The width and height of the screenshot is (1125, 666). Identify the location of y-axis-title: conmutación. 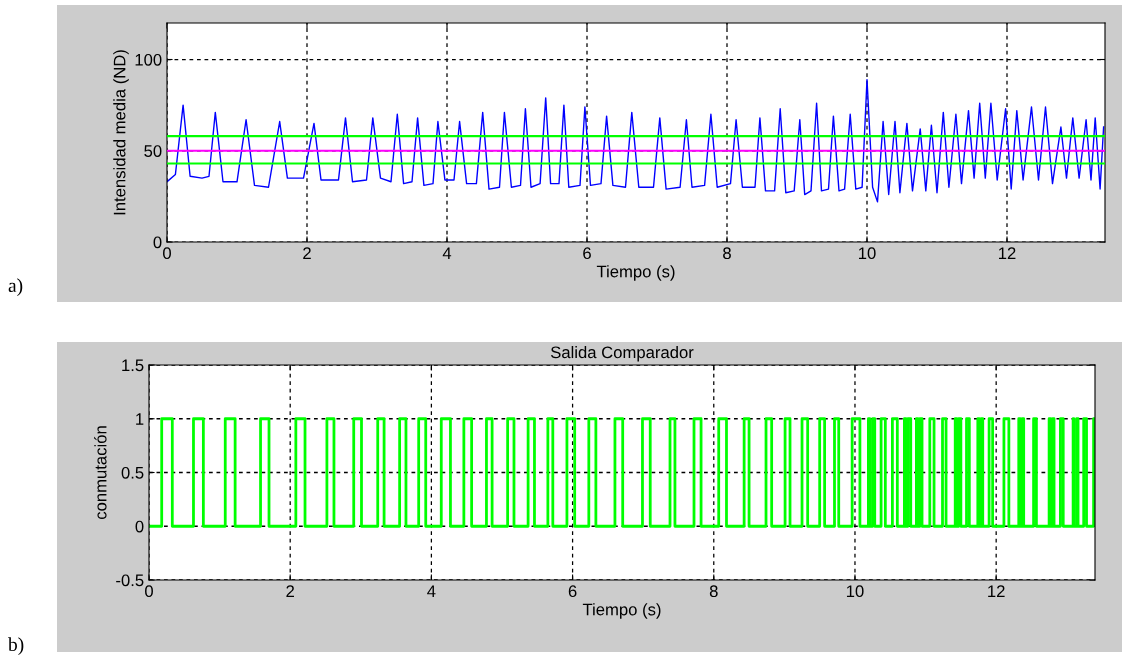
(100, 473).